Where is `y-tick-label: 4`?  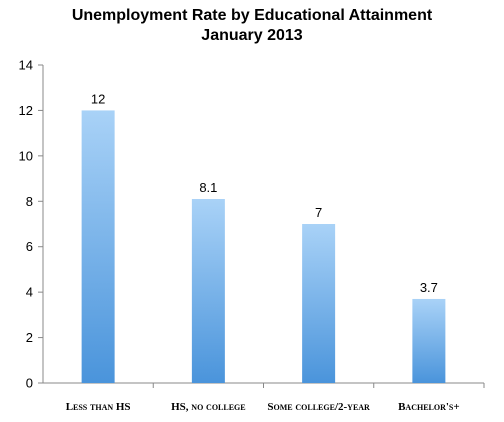
y-tick-label: 4 is located at coordinates (29, 292).